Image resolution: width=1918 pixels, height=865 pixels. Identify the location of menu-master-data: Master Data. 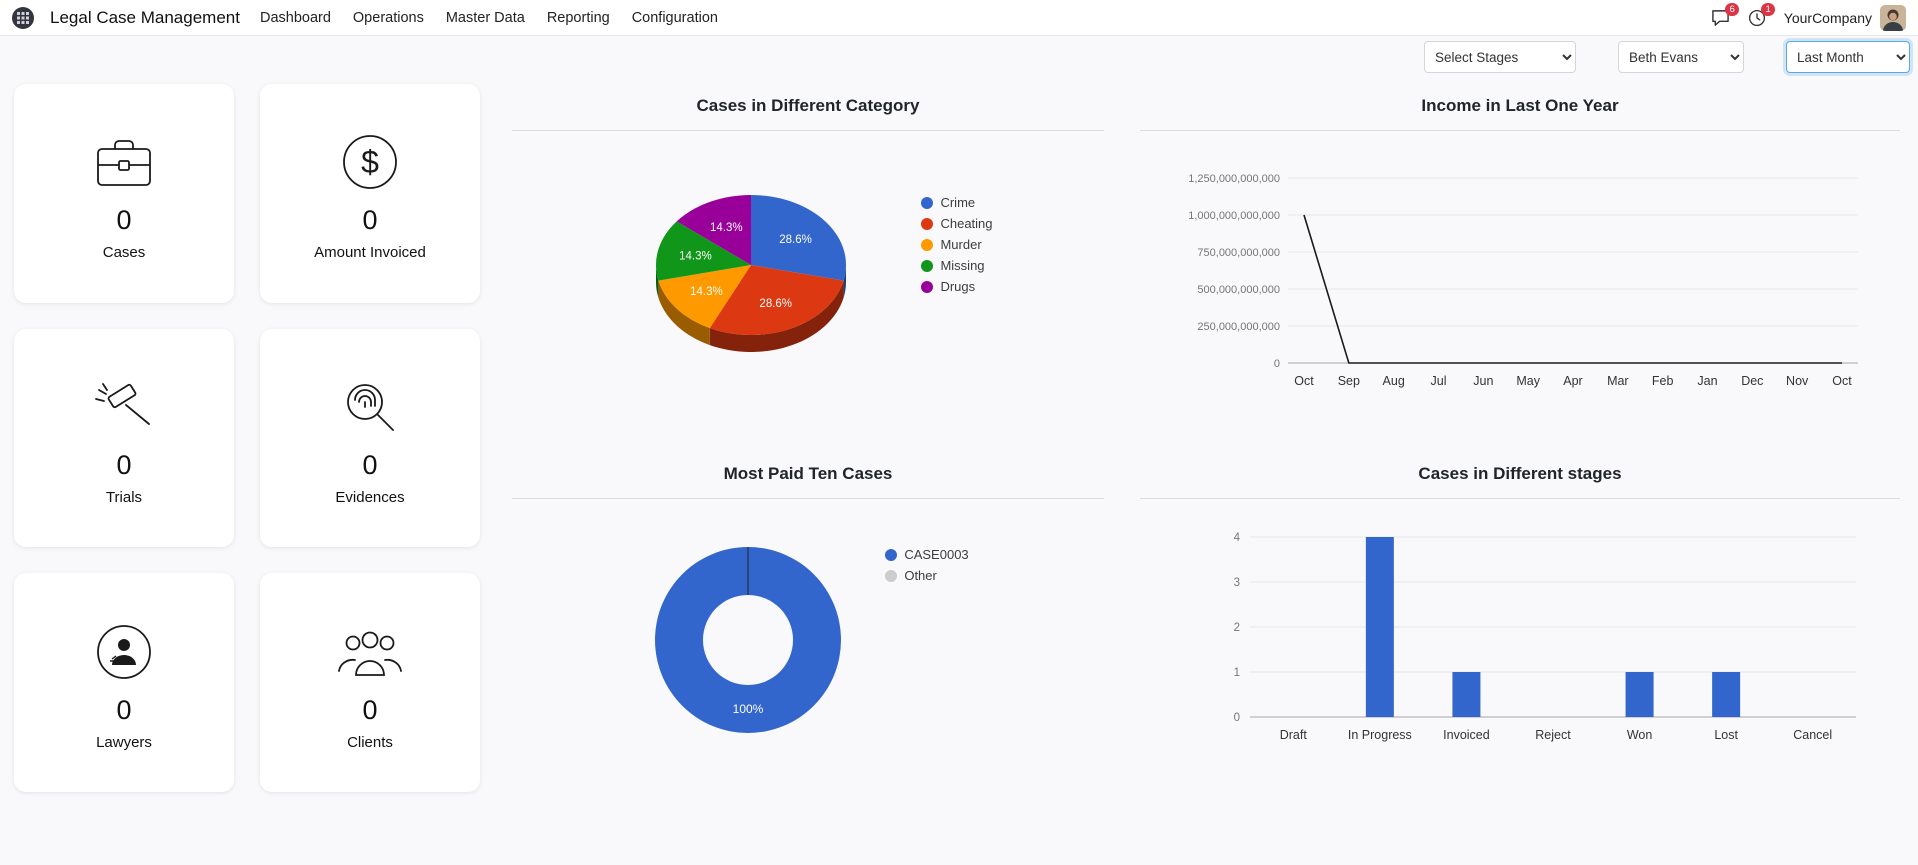
(485, 17).